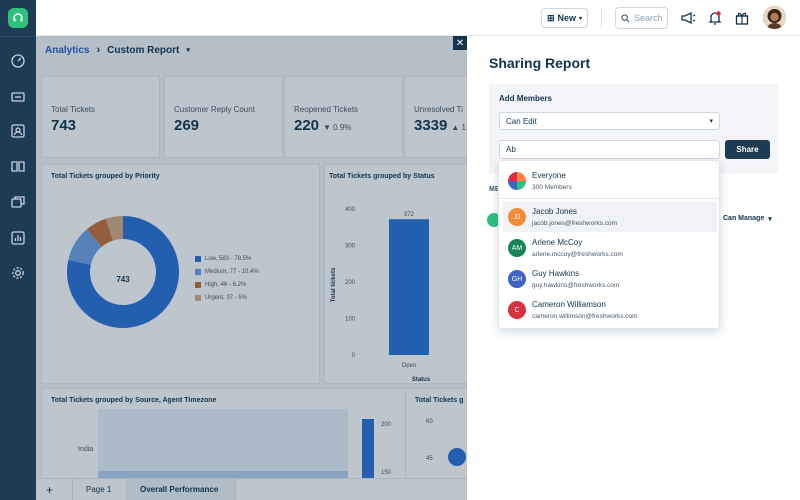  Describe the element at coordinates (747, 149) in the screenshot. I see `share-button: Share` at that location.